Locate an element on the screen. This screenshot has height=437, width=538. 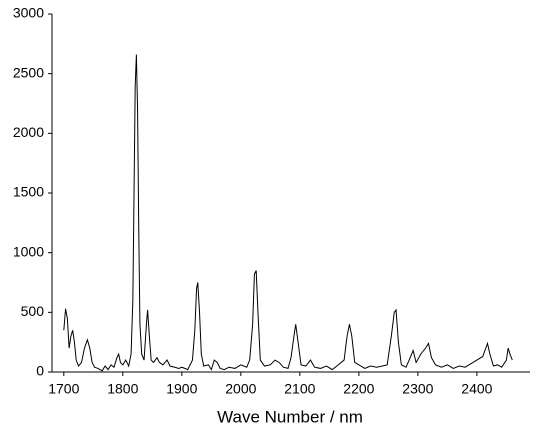
y-tick-label: 2000 is located at coordinates (28, 132).